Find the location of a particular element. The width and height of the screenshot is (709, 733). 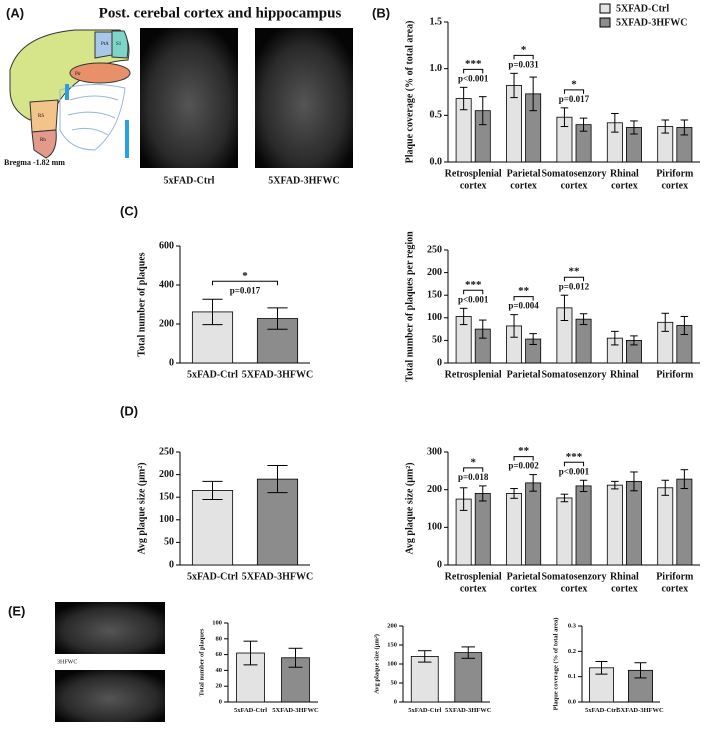

panel-label: (C) is located at coordinates (129, 210).